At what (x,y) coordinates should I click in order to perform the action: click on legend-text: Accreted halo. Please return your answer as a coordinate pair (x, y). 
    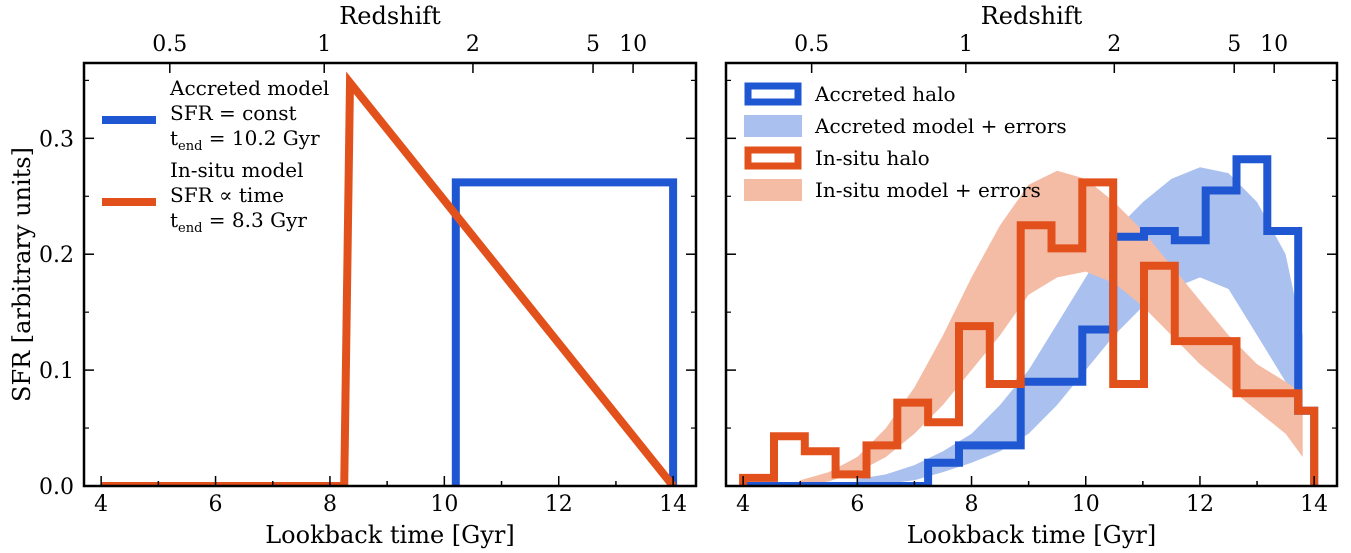
    Looking at the image, I should click on (885, 94).